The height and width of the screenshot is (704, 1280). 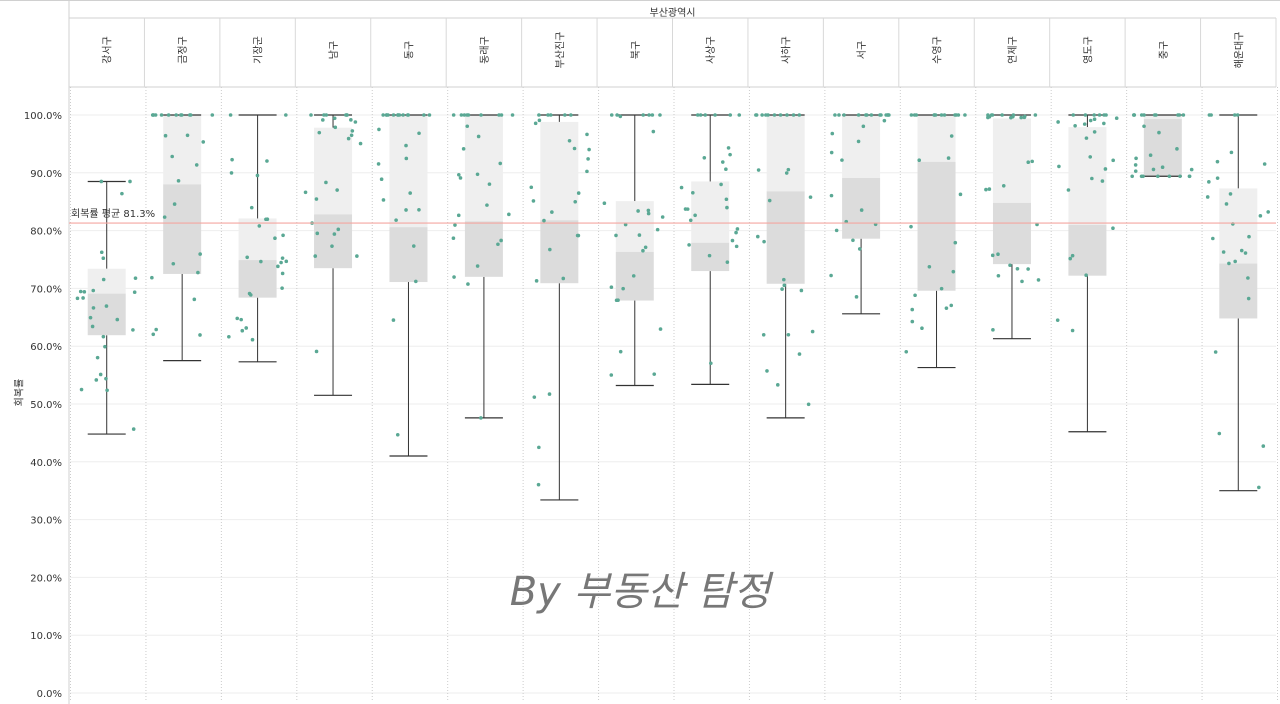 I want to click on category-label: 동래구, so click(x=485, y=50).